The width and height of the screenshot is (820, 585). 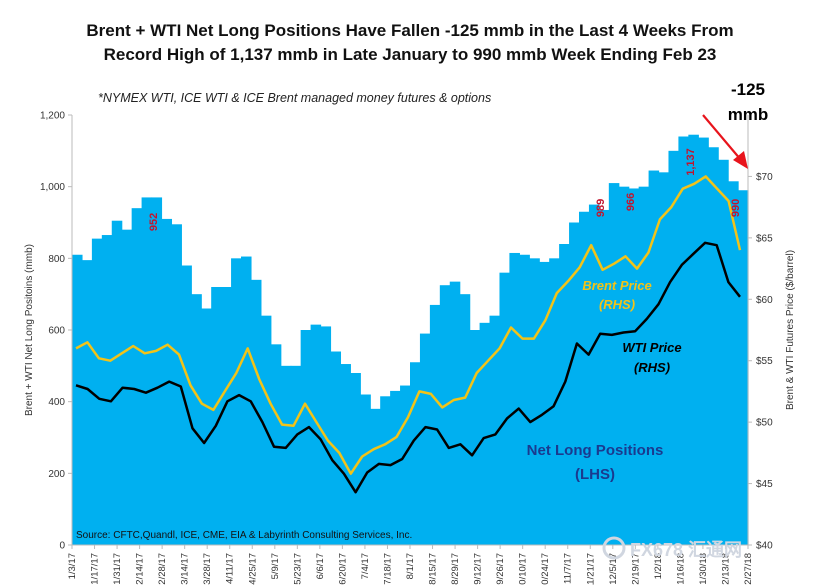 I want to click on x-tick-label: 1/17/17, so click(x=95, y=569).